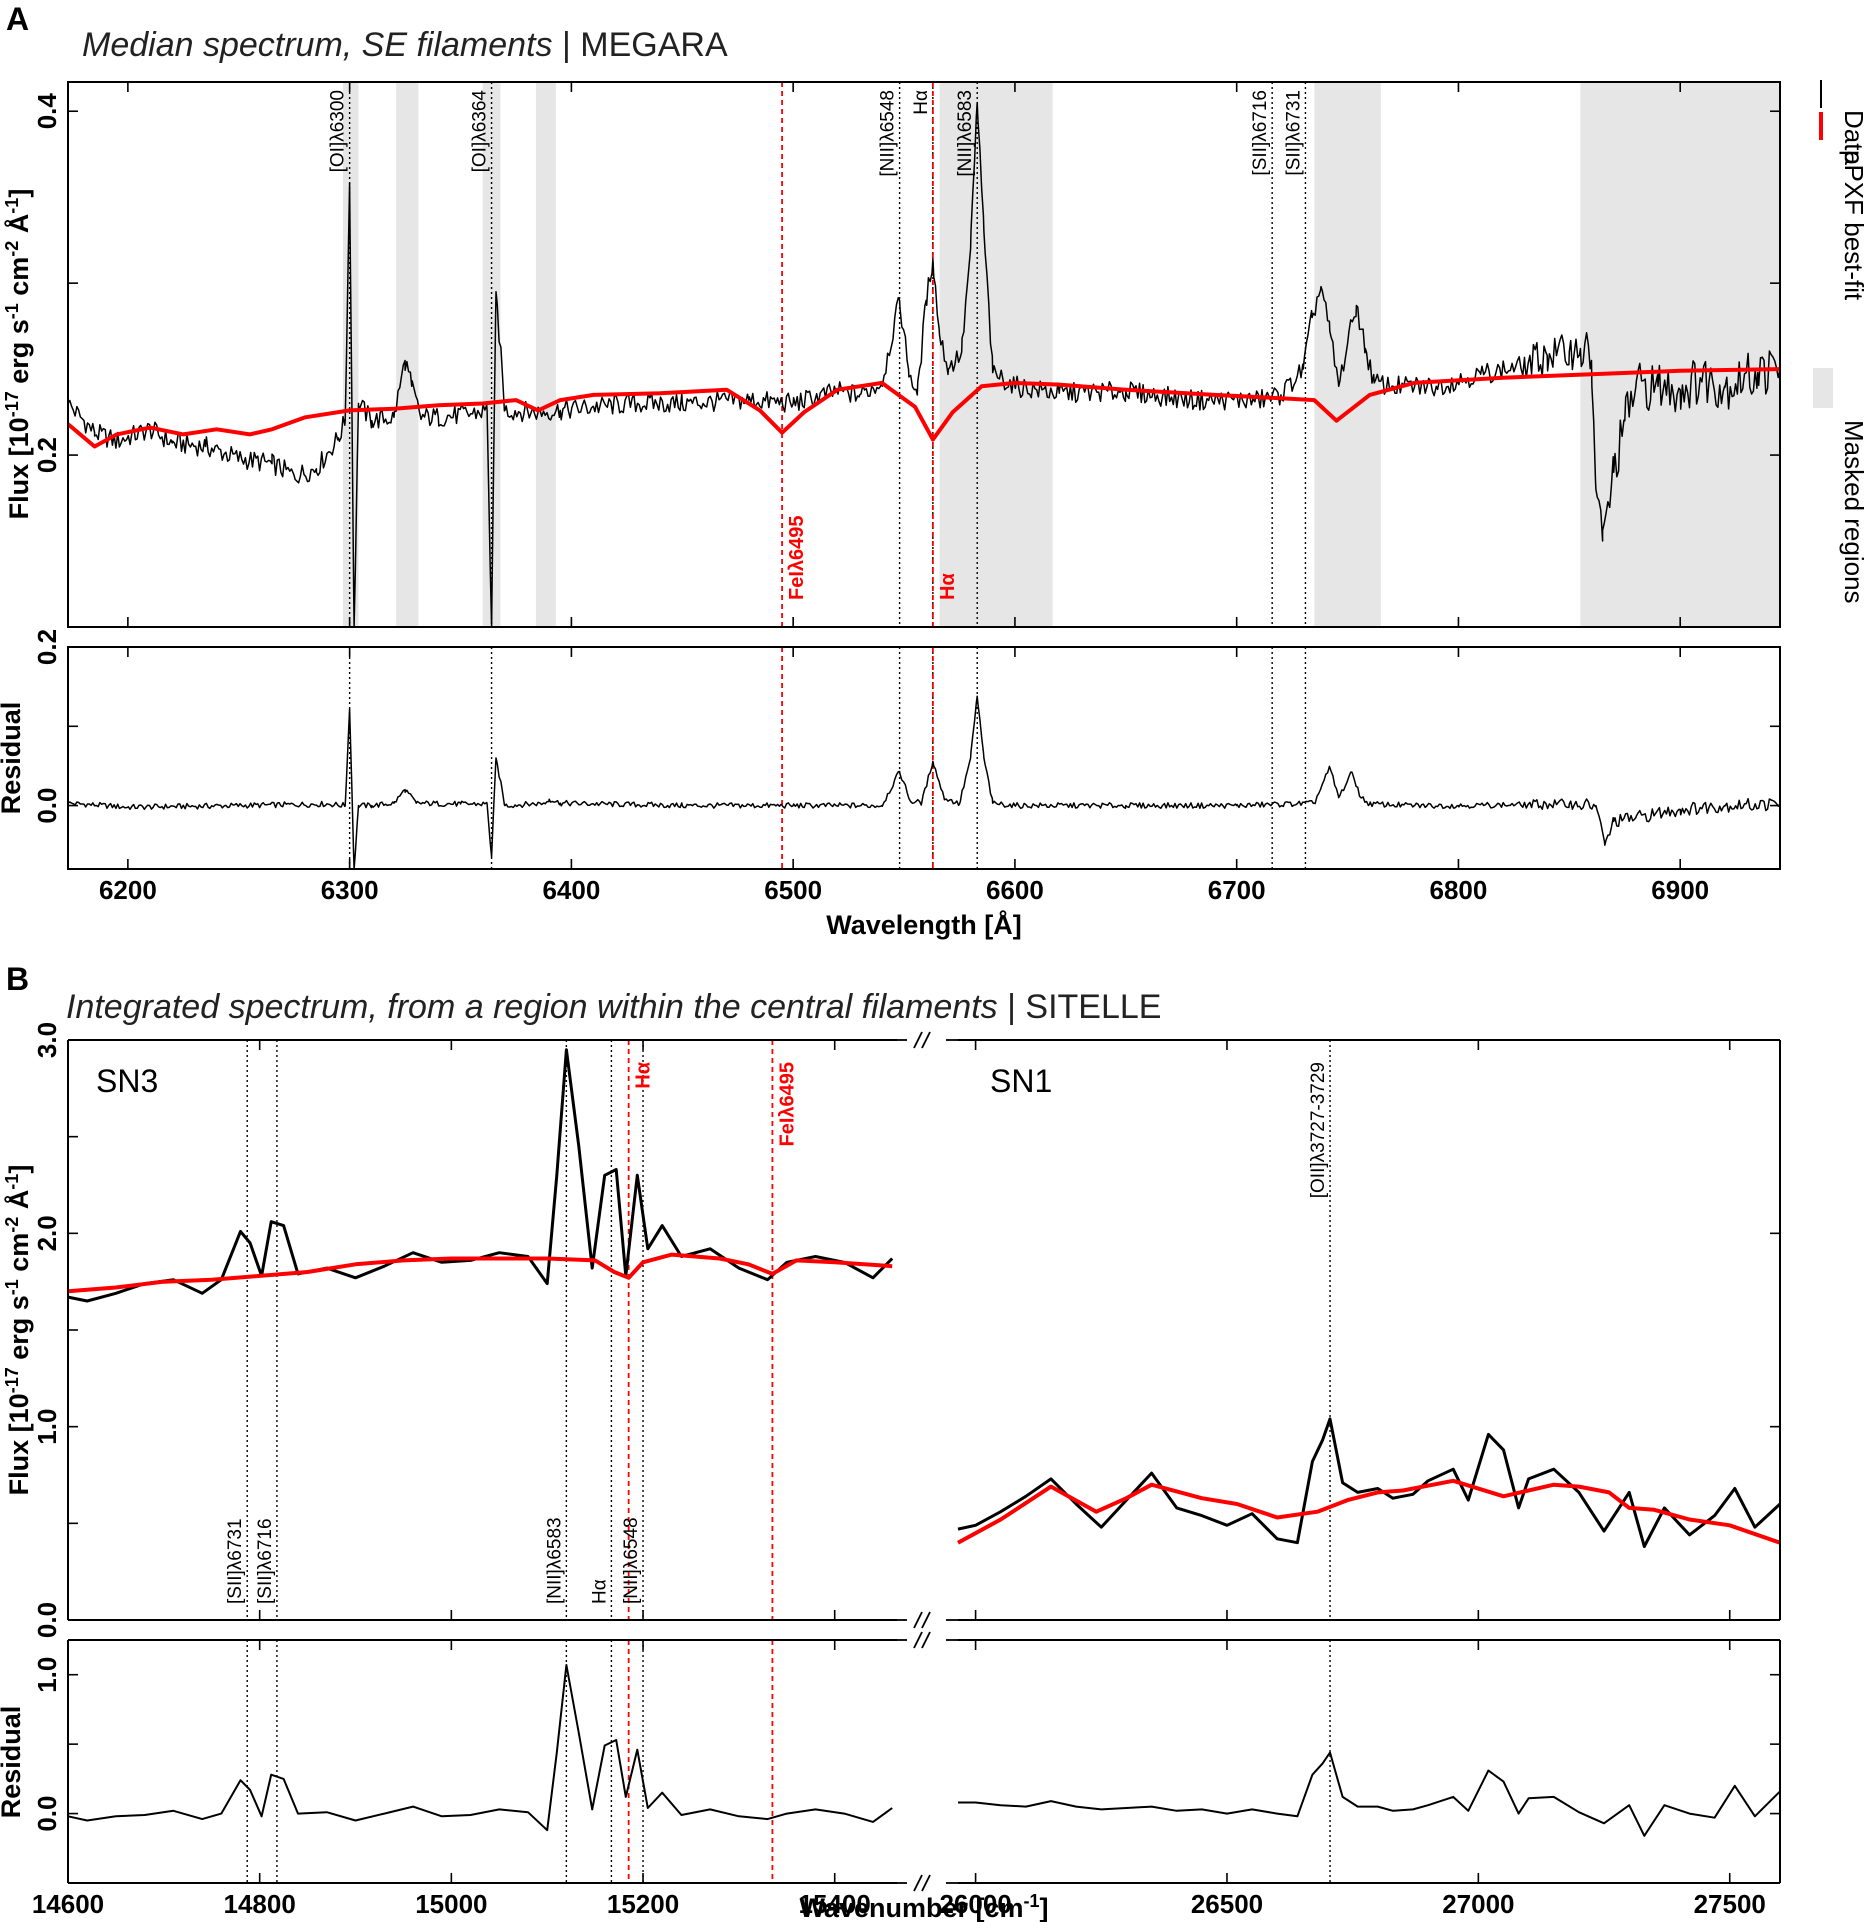 The height and width of the screenshot is (1922, 1868). I want to click on x-tick-label: 6600, so click(1015, 890).